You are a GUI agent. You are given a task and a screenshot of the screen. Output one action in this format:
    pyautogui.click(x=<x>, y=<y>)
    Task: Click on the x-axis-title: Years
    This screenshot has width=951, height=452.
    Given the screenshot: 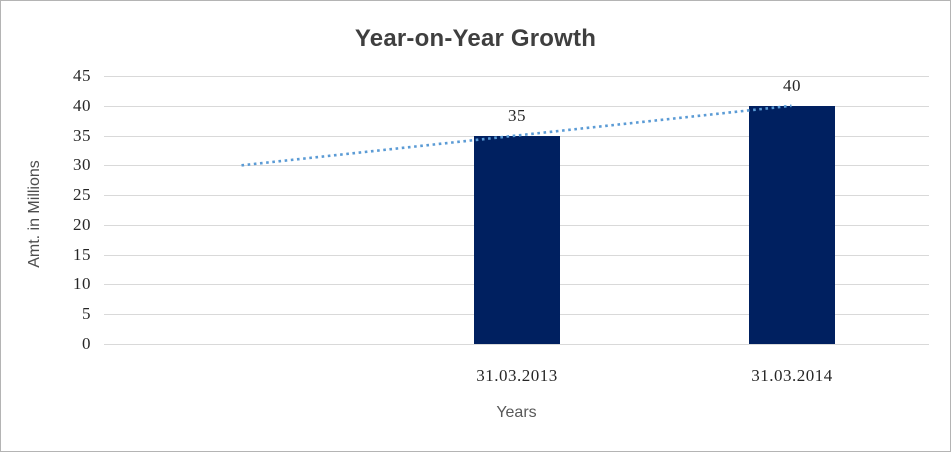 What is the action you would take?
    pyautogui.click(x=516, y=412)
    